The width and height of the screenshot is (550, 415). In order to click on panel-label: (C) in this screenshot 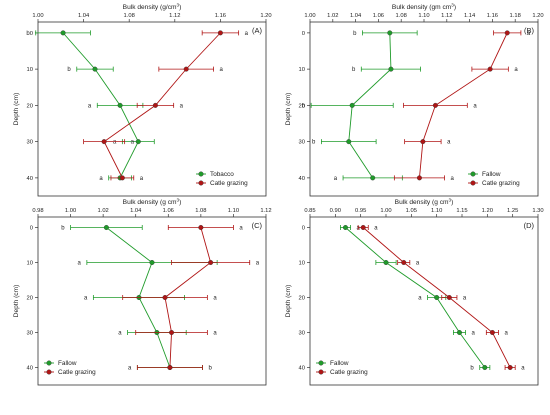, I will do `click(257, 225)`.